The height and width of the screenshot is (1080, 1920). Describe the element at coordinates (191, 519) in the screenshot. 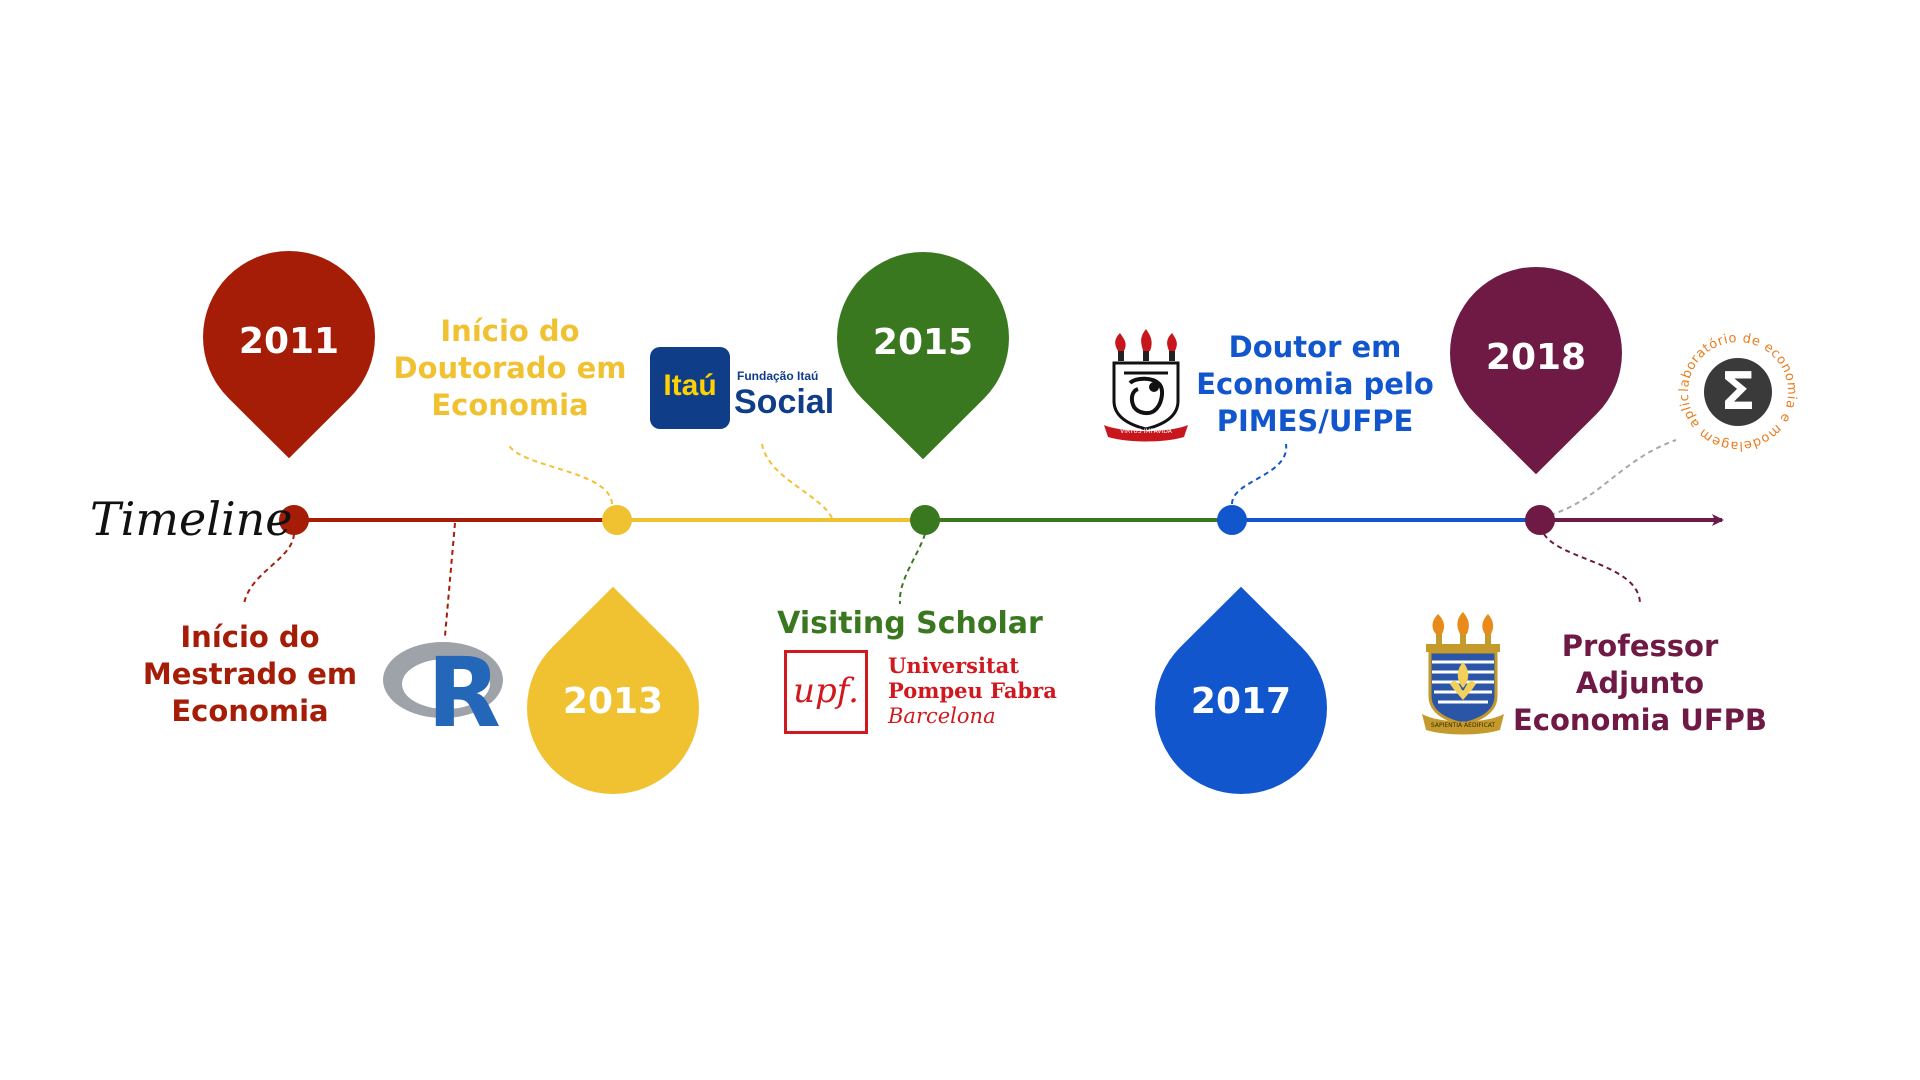

I see `timeline-title: Timeline` at that location.